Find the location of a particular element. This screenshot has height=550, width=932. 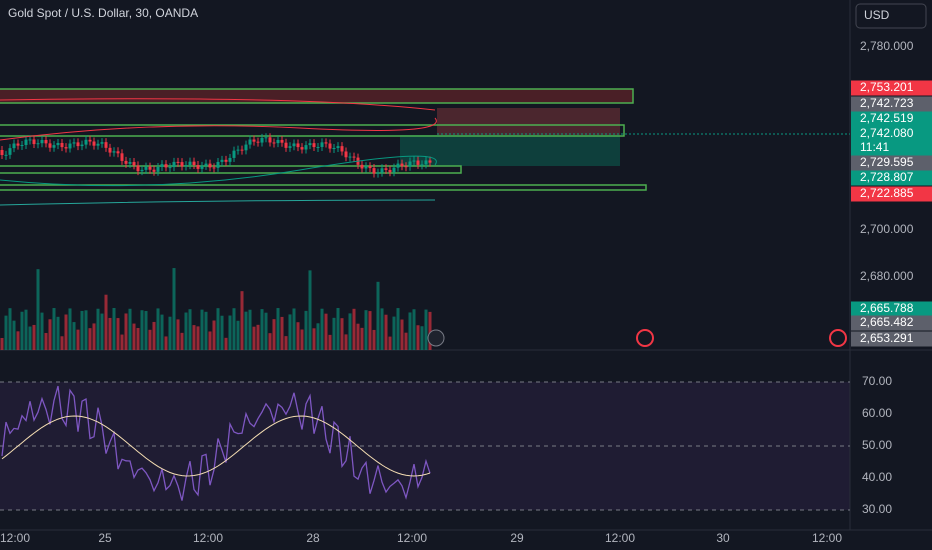

long-ma is located at coordinates (218, 202).